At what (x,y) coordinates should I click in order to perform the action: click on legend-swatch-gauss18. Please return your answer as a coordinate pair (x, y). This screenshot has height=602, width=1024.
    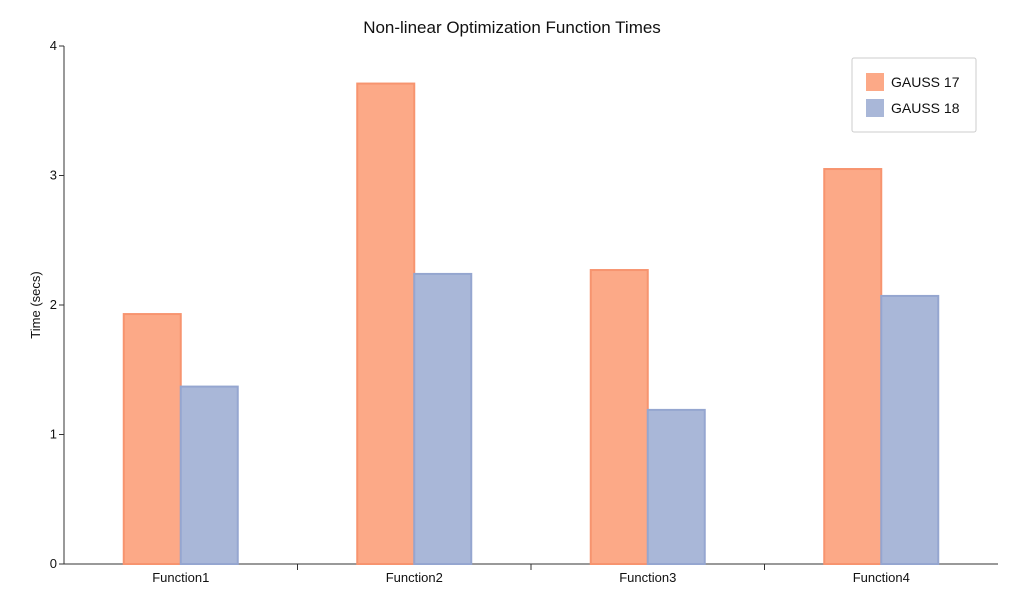
    Looking at the image, I should click on (875, 108).